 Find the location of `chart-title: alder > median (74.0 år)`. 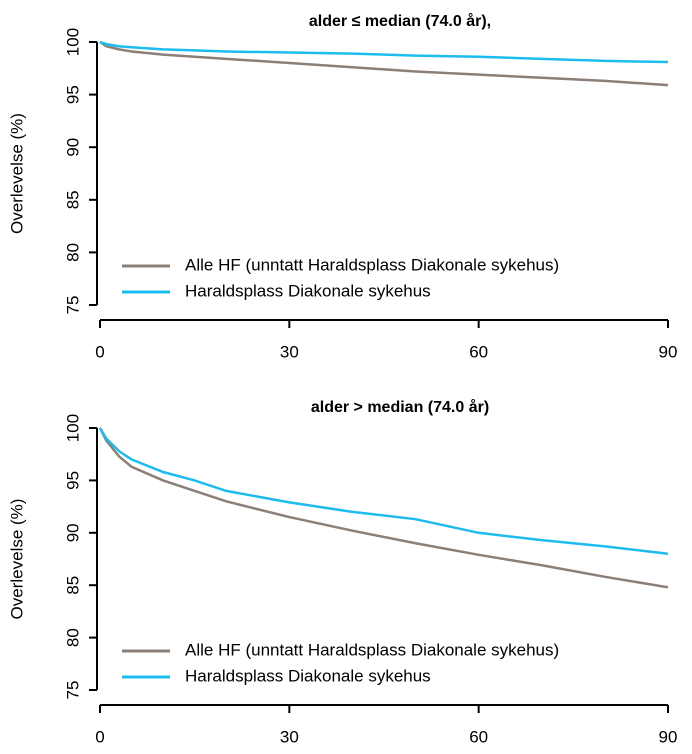

chart-title: alder > median (74.0 år) is located at coordinates (400, 407).